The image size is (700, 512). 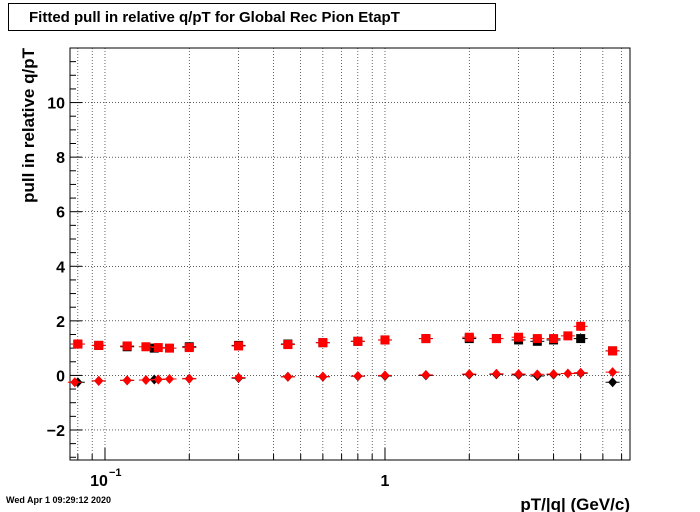 I want to click on x-tick-label: 1, so click(x=385, y=481).